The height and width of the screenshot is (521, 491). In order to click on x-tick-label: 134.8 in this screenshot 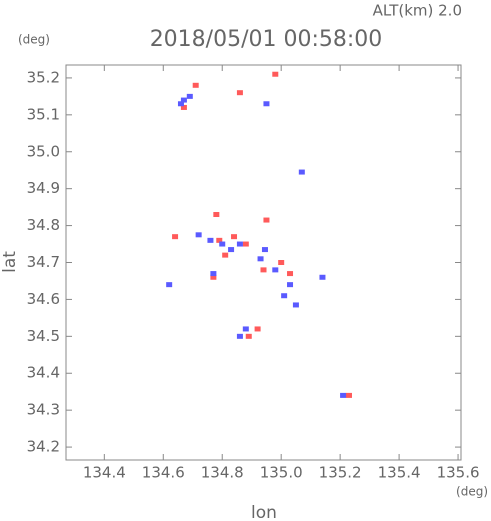, I will do `click(222, 473)`.